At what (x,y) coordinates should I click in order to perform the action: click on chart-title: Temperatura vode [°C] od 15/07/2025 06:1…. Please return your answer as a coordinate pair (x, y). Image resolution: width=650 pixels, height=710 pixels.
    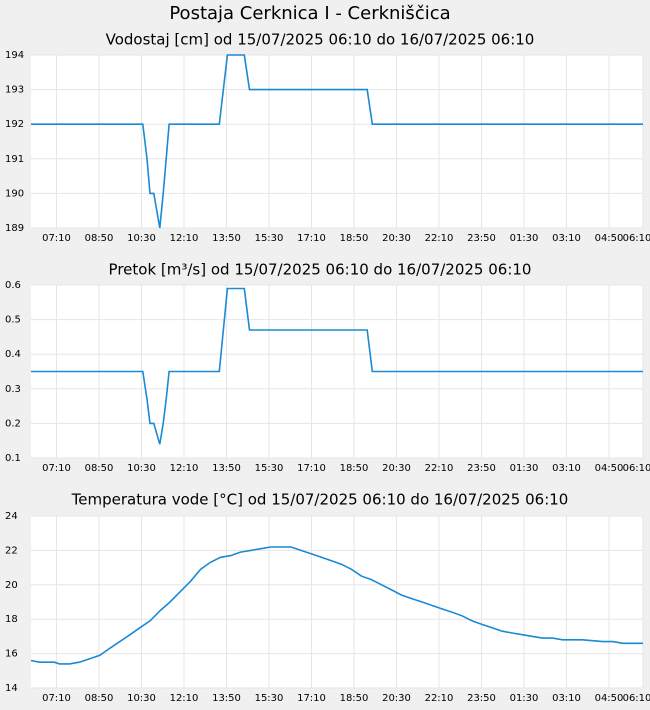
    Looking at the image, I should click on (320, 500).